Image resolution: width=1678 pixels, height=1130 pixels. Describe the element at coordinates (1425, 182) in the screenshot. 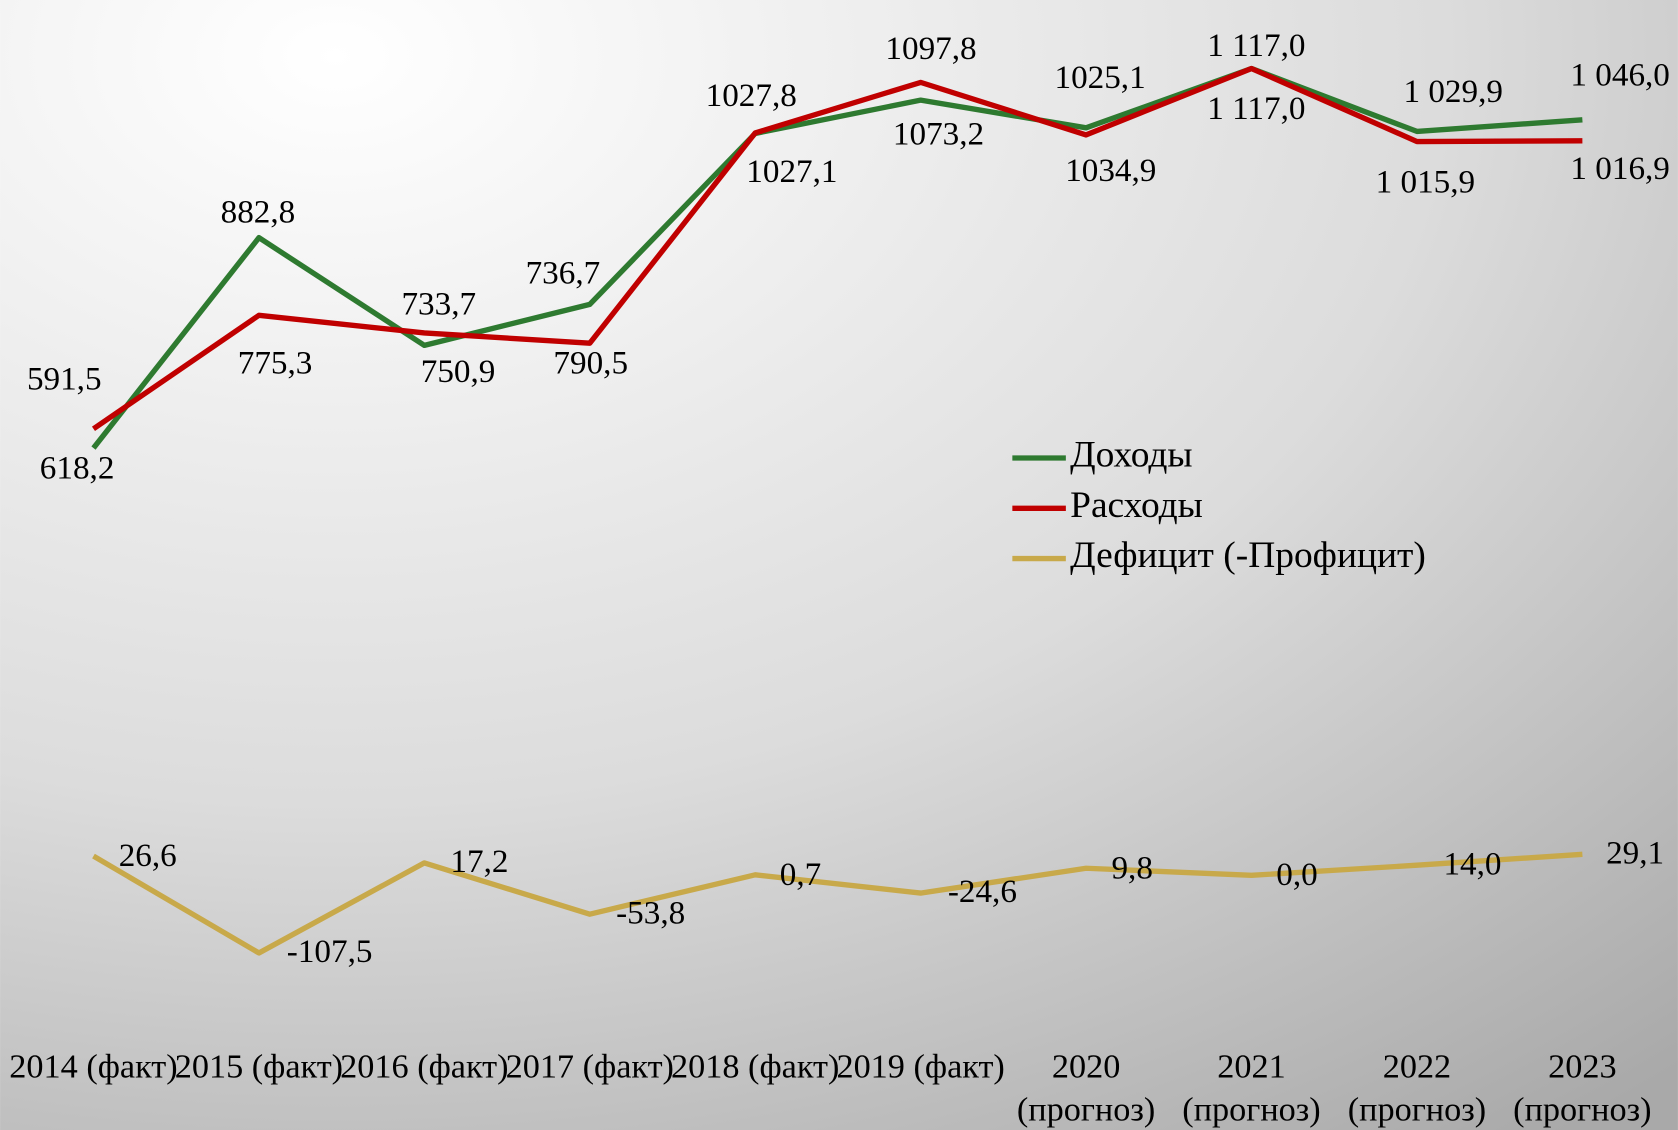

I see `data-label: 1 015,9` at that location.